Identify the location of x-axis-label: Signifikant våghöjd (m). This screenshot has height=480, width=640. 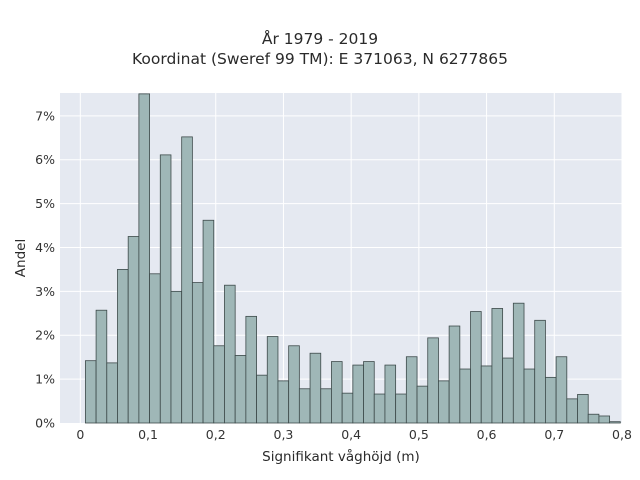
(341, 456).